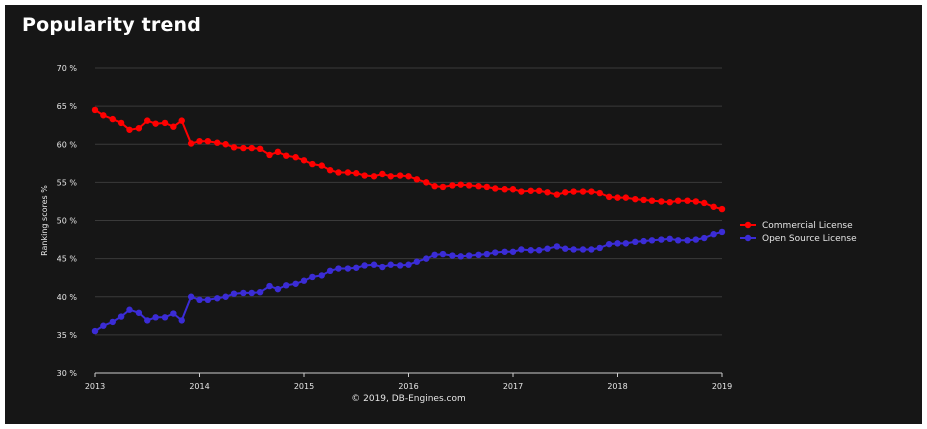 This screenshot has height=429, width=927. I want to click on y-tick-label: 70 %, so click(67, 68).